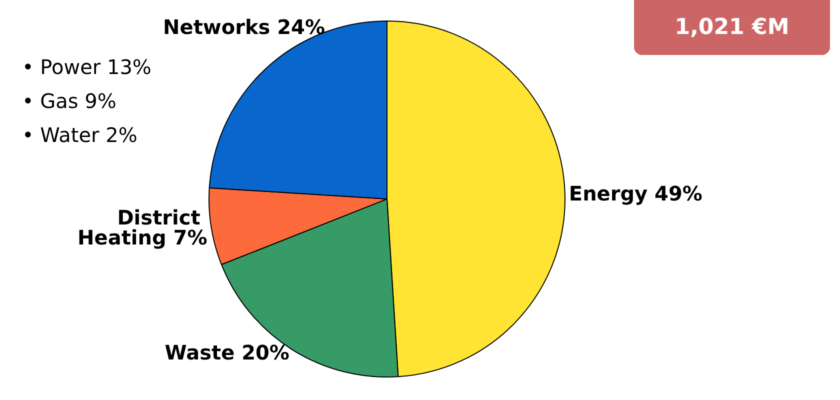 The height and width of the screenshot is (400, 840). Describe the element at coordinates (227, 352) in the screenshot. I see `slice-label: Waste 20%` at that location.